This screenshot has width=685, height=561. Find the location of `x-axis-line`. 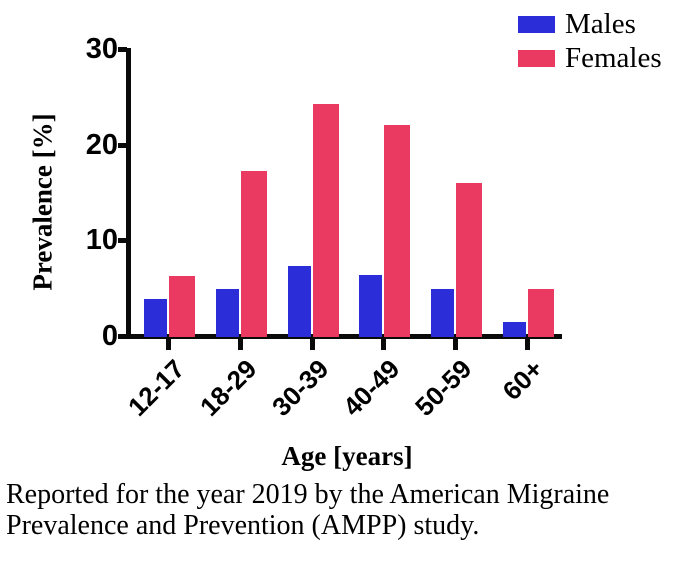

x-axis-line is located at coordinates (344, 336).